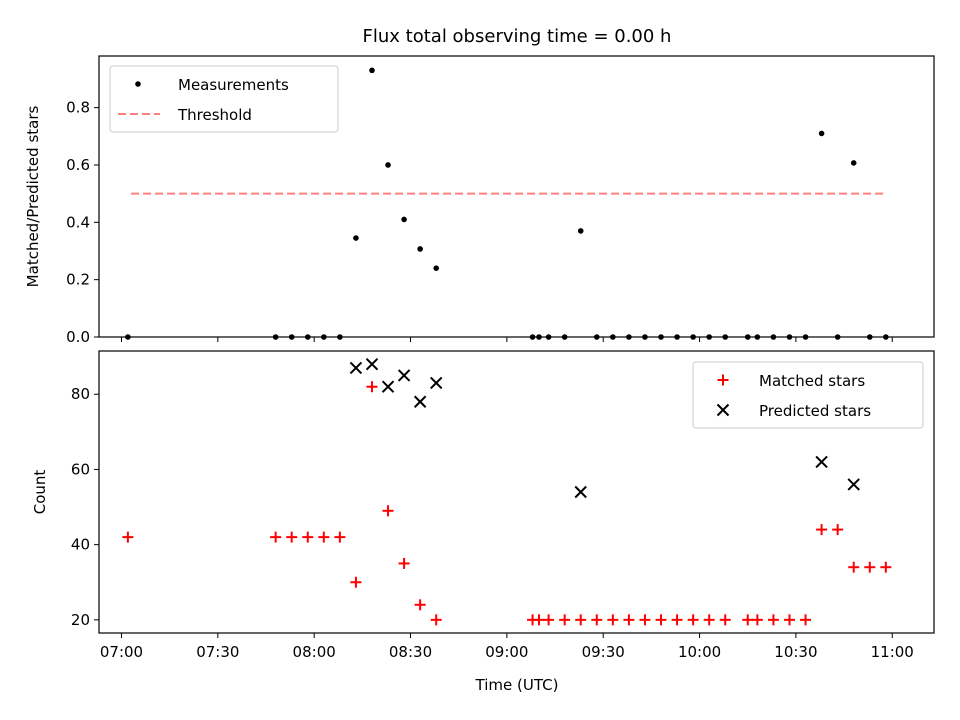 The width and height of the screenshot is (960, 720). I want to click on top-y-tick-label: 0.0, so click(78, 337).